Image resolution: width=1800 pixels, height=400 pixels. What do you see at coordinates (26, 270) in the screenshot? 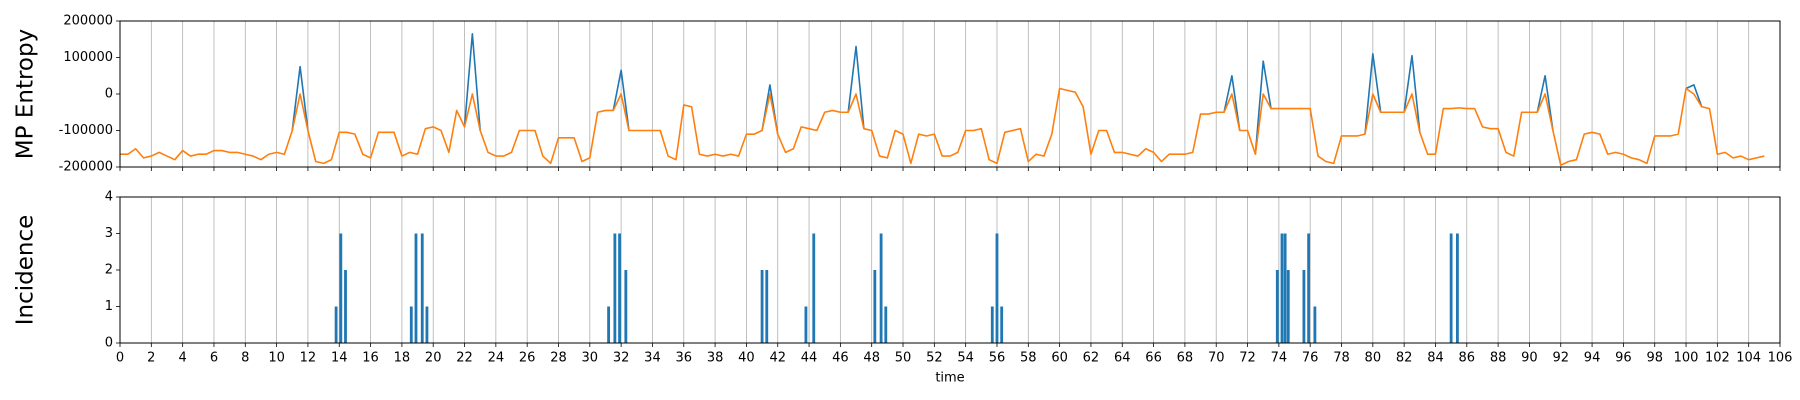
I see `y-axis-label: Incidence` at bounding box center [26, 270].